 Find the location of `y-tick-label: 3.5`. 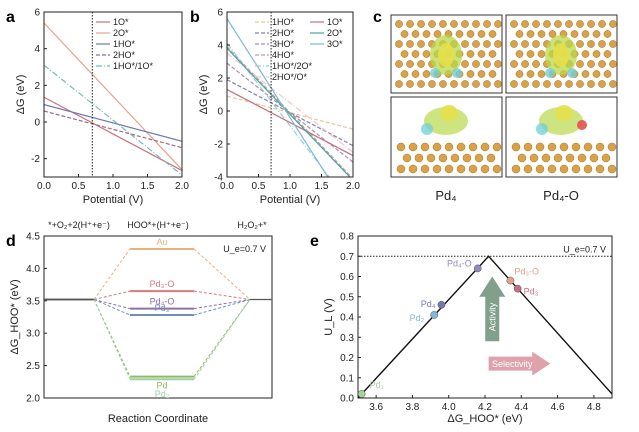

y-tick-label: 3.5 is located at coordinates (33, 301).